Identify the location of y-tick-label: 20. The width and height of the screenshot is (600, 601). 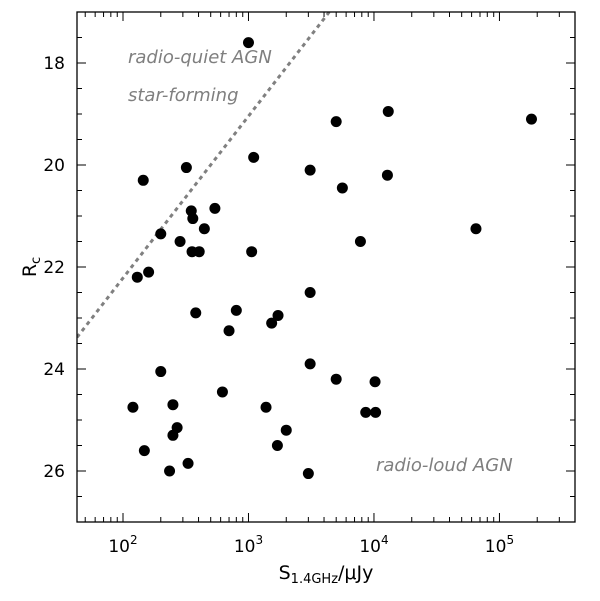
(54, 166).